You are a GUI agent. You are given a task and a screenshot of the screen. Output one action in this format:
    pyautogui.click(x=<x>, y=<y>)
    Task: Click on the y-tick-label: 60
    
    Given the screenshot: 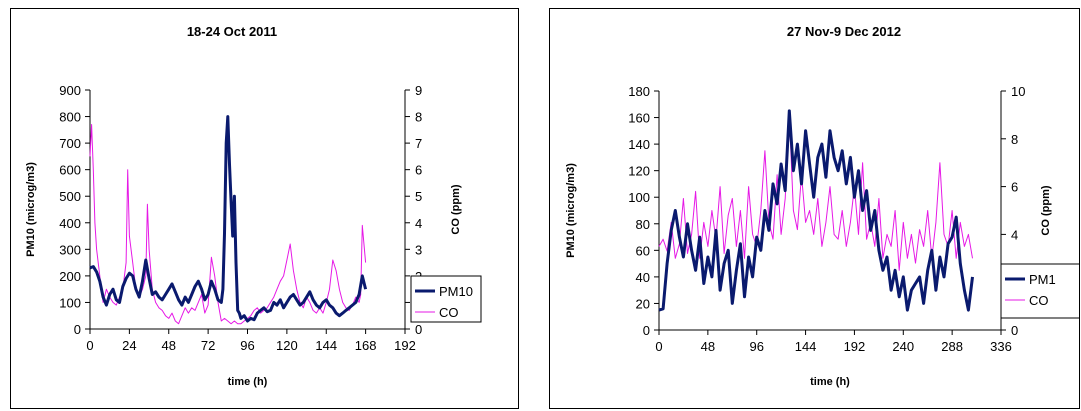 What is the action you would take?
    pyautogui.click(x=643, y=250)
    